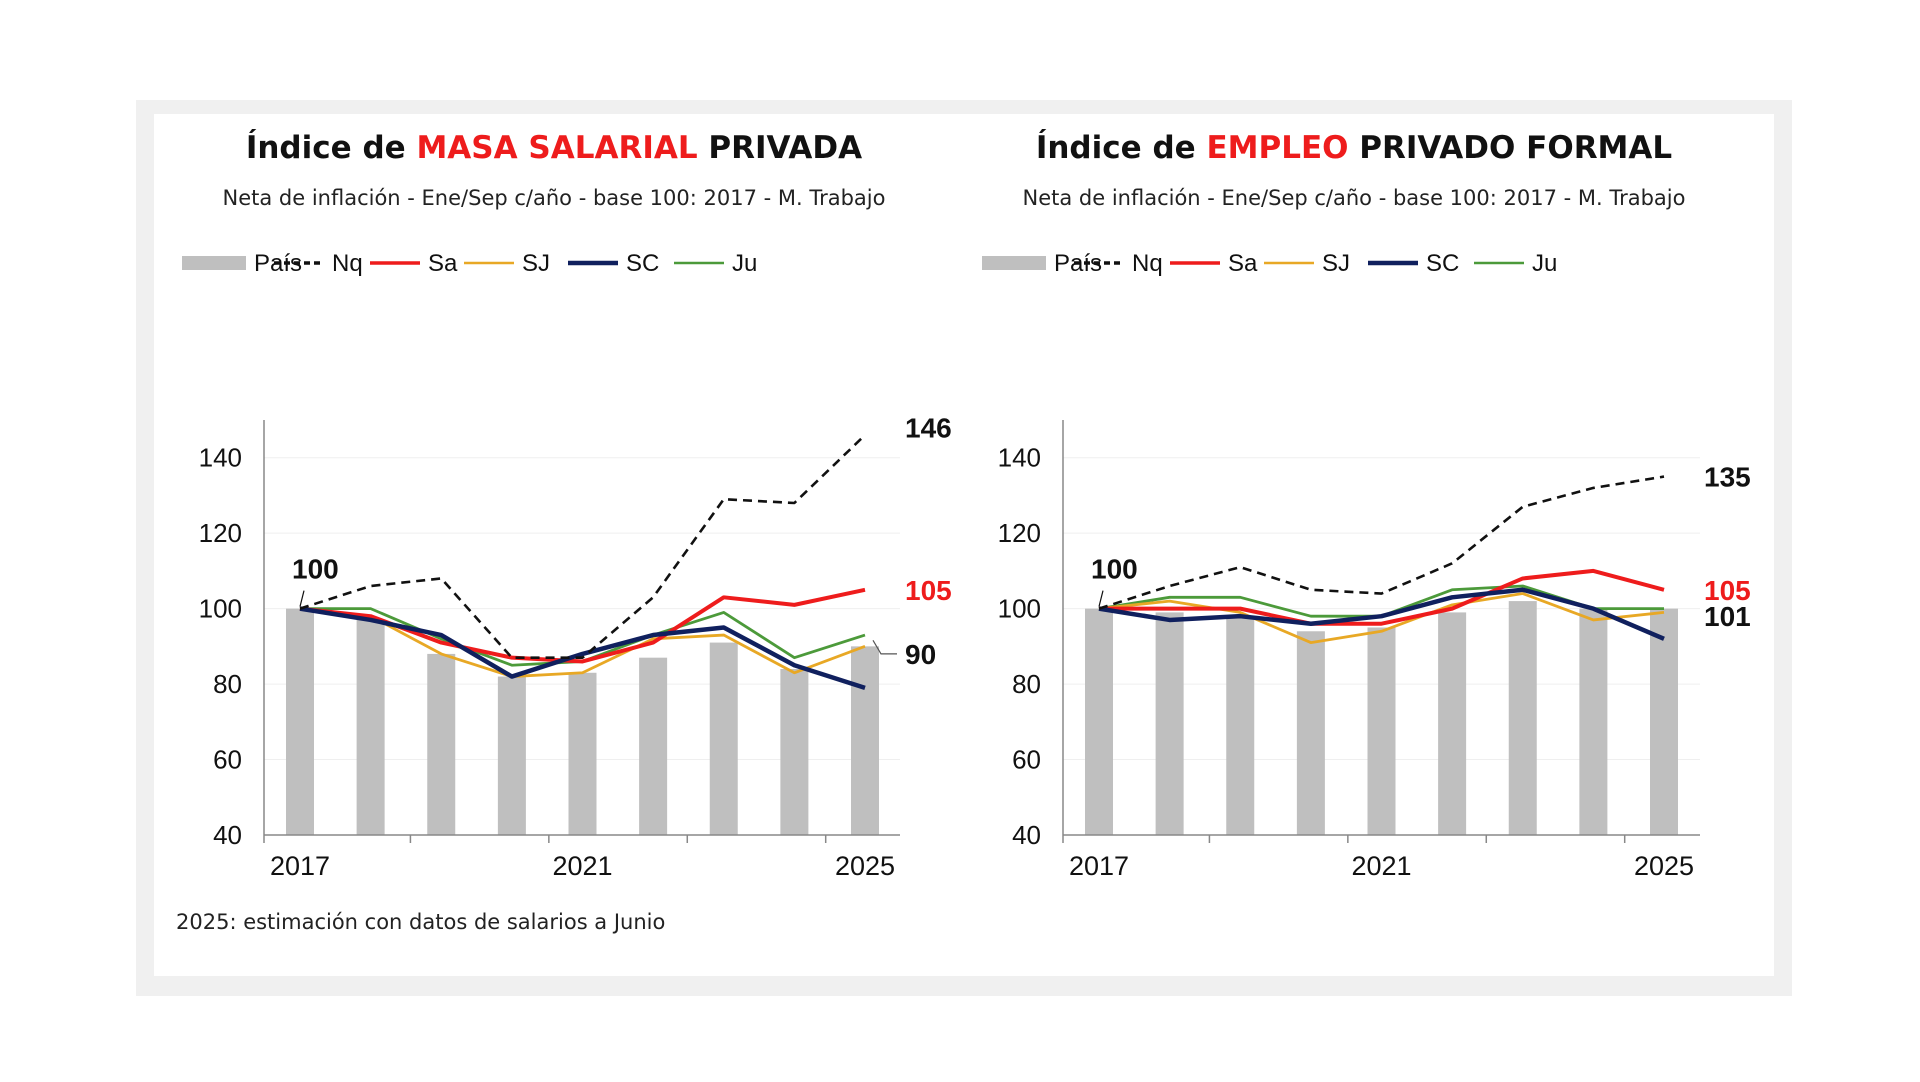 The image size is (1920, 1082). Describe the element at coordinates (557, 148) in the screenshot. I see `title-highlight: MASA SALARIAL` at that location.